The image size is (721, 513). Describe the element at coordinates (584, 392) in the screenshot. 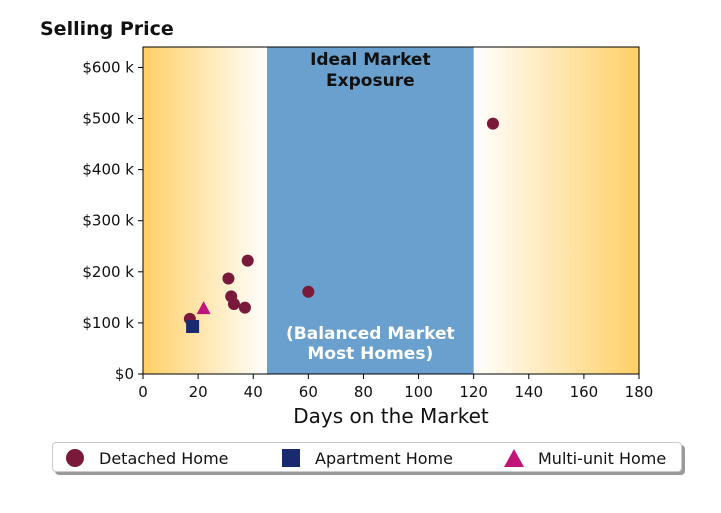

I see `x-tick-label: 160` at that location.